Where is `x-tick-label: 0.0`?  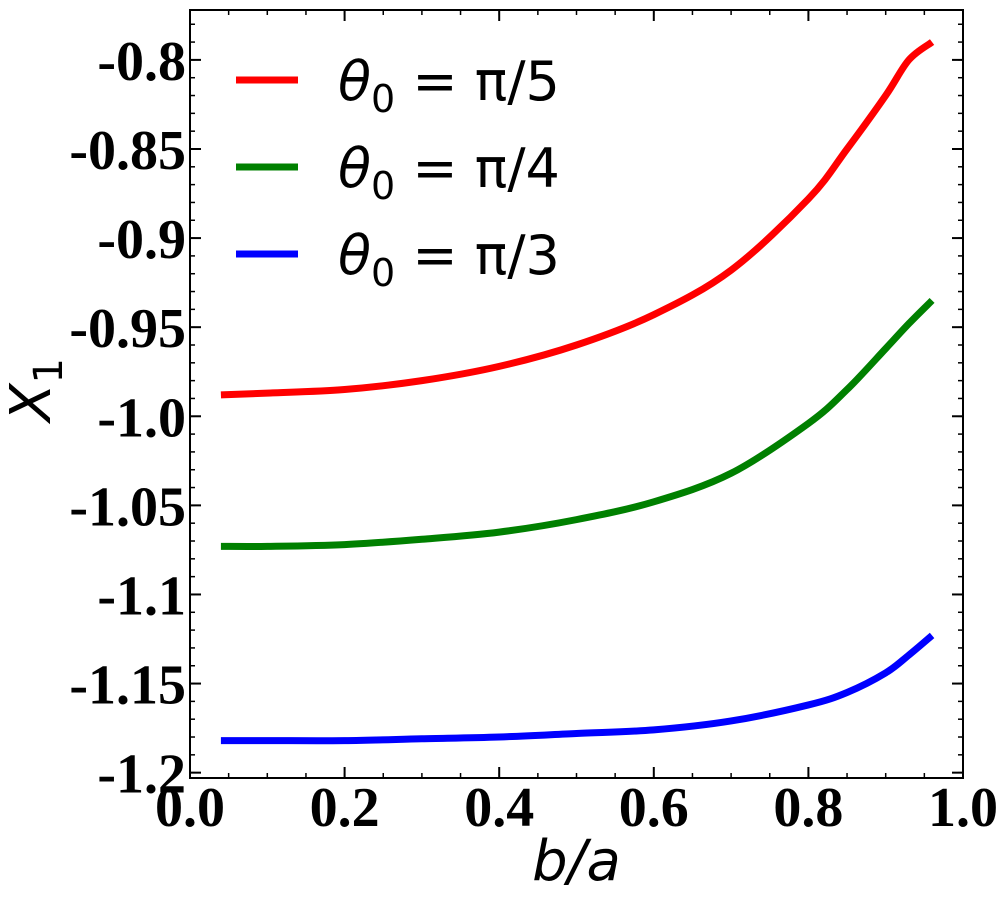
x-tick-label: 0.0 is located at coordinates (190, 808).